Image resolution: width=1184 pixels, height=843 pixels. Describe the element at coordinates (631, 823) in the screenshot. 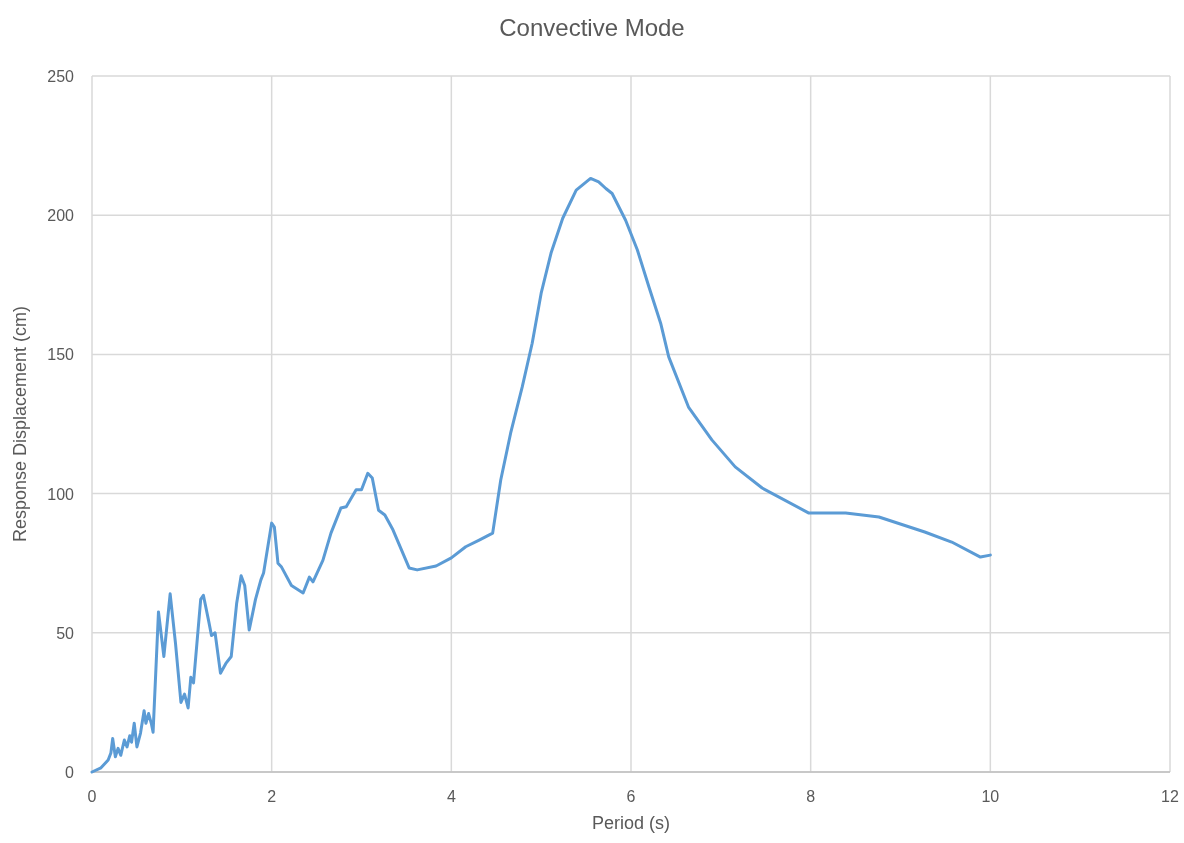

I see `x-axis-title: Period (s)` at that location.